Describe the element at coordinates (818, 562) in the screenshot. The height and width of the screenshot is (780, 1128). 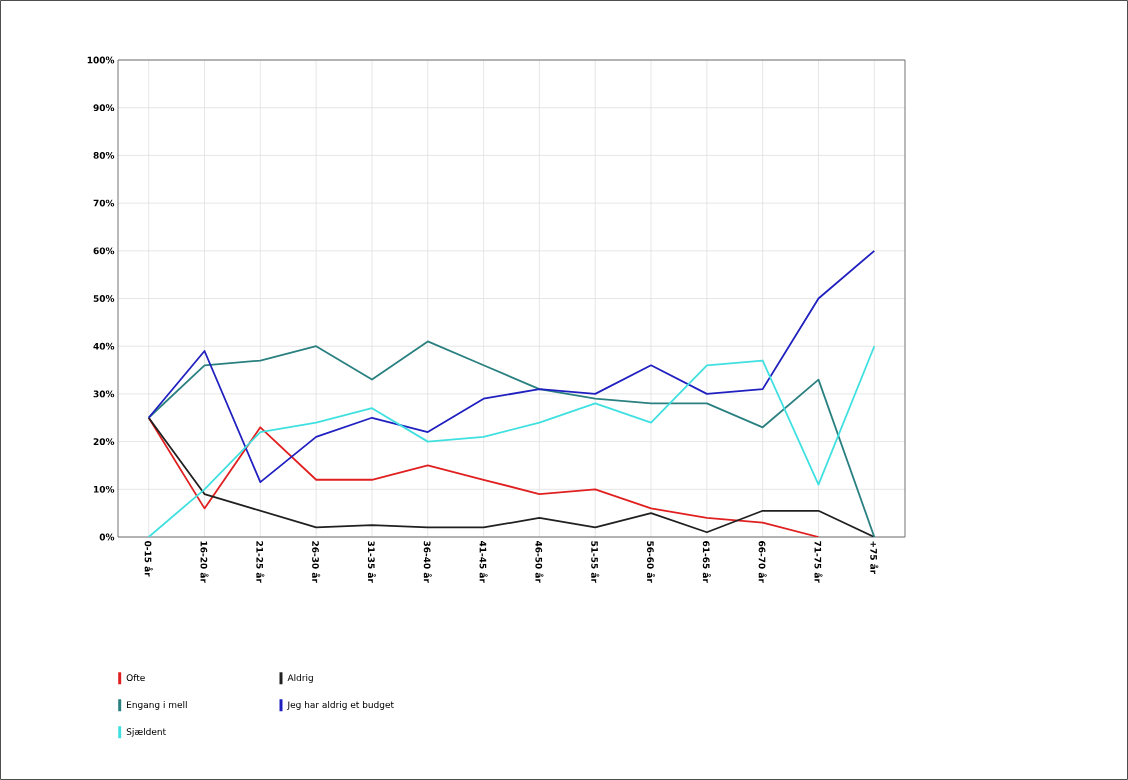
I see `x-tick-label: 71-75 år` at that location.